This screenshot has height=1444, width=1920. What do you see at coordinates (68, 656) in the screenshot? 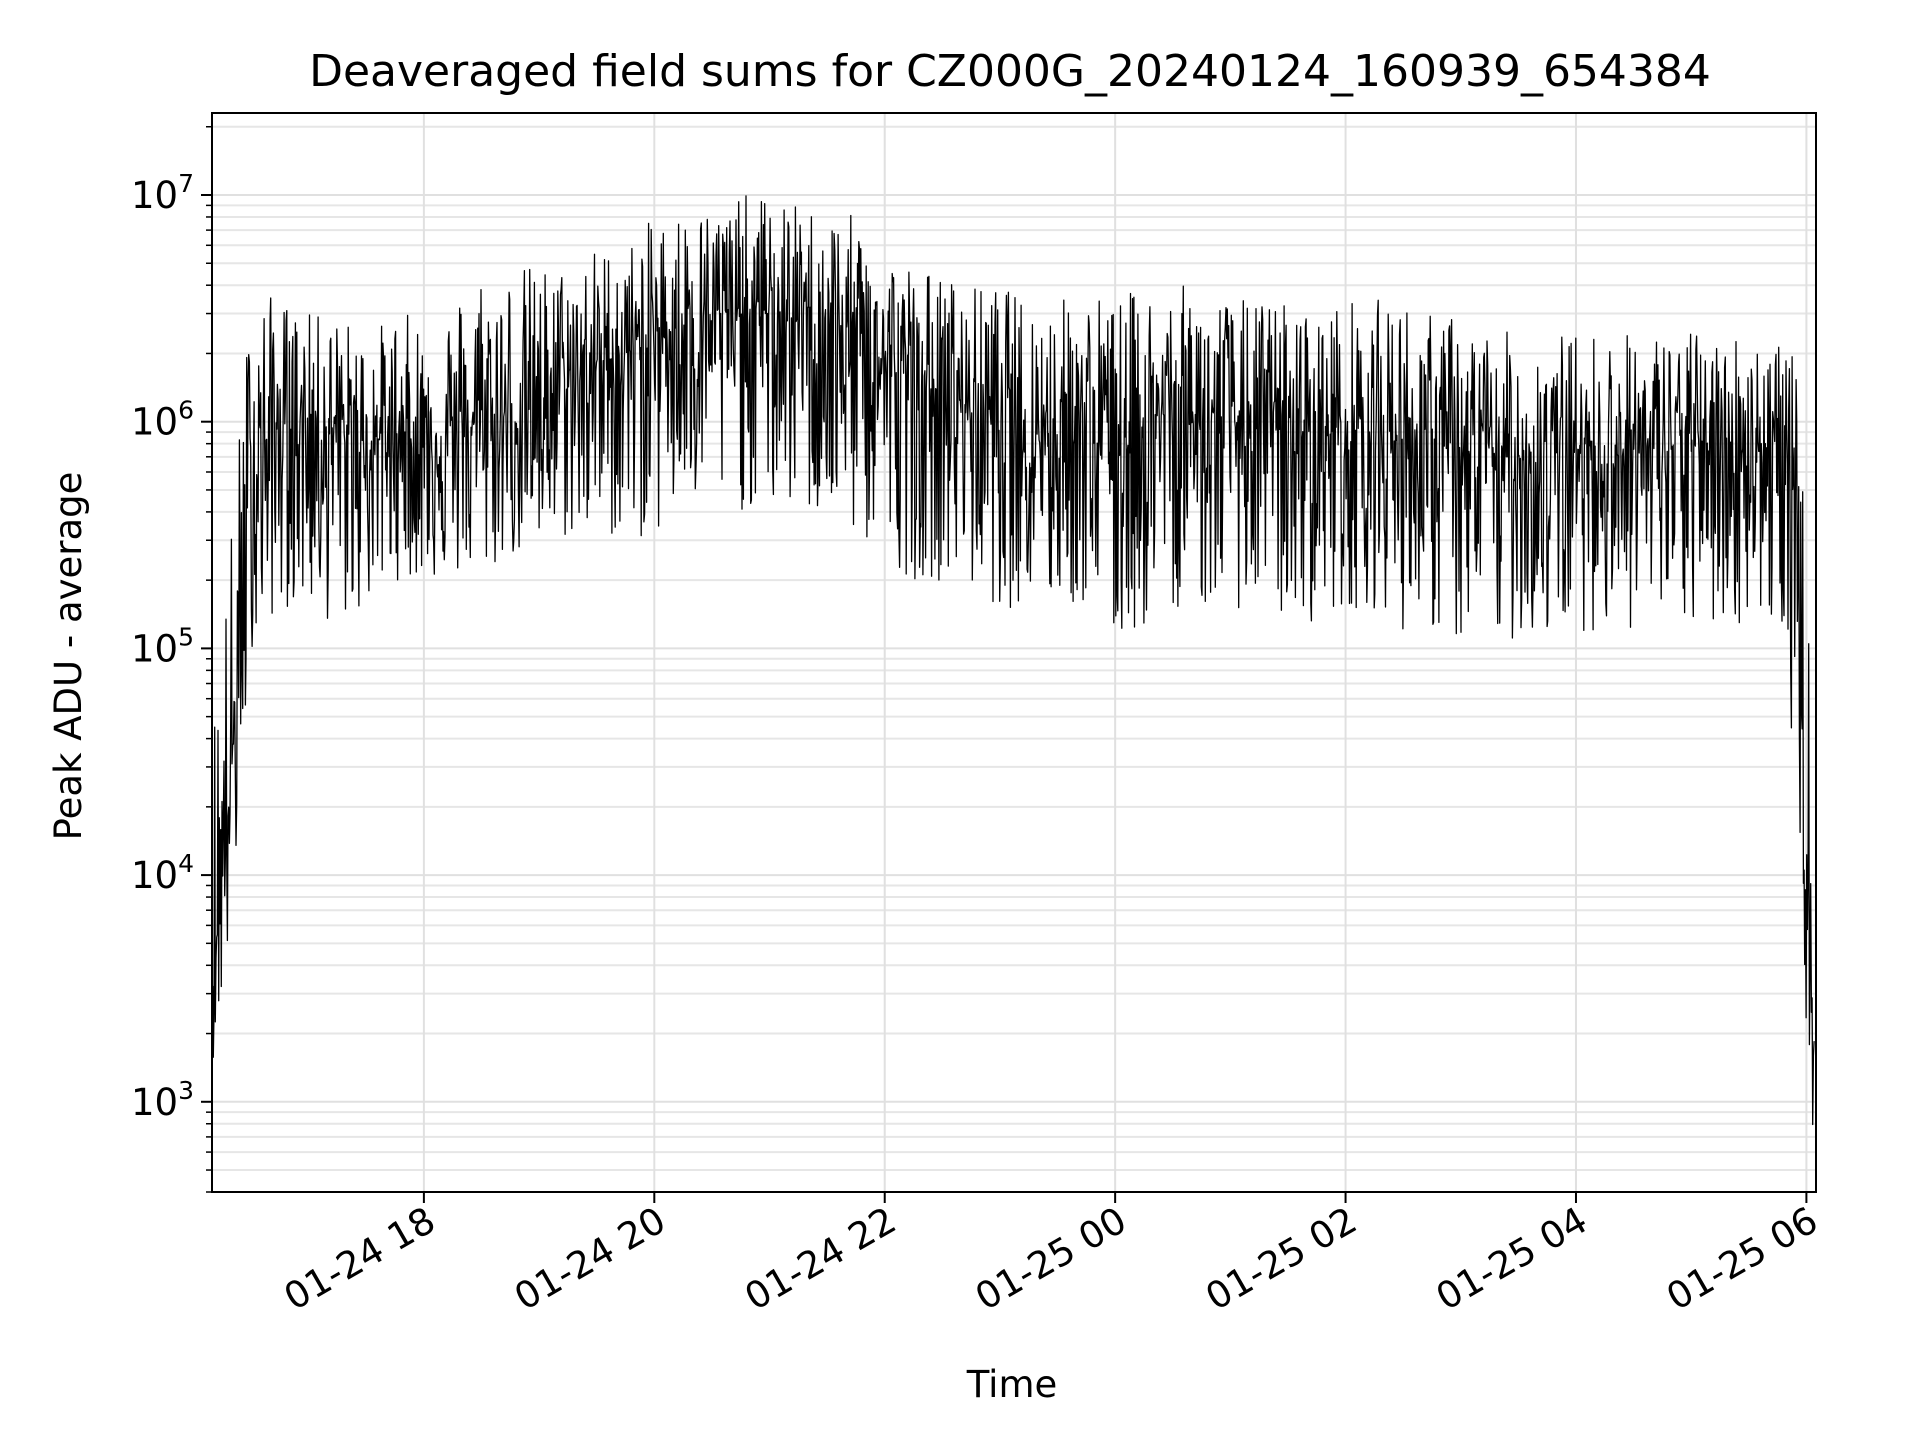
I see `y-axis-label: Peak ADU - average` at bounding box center [68, 656].